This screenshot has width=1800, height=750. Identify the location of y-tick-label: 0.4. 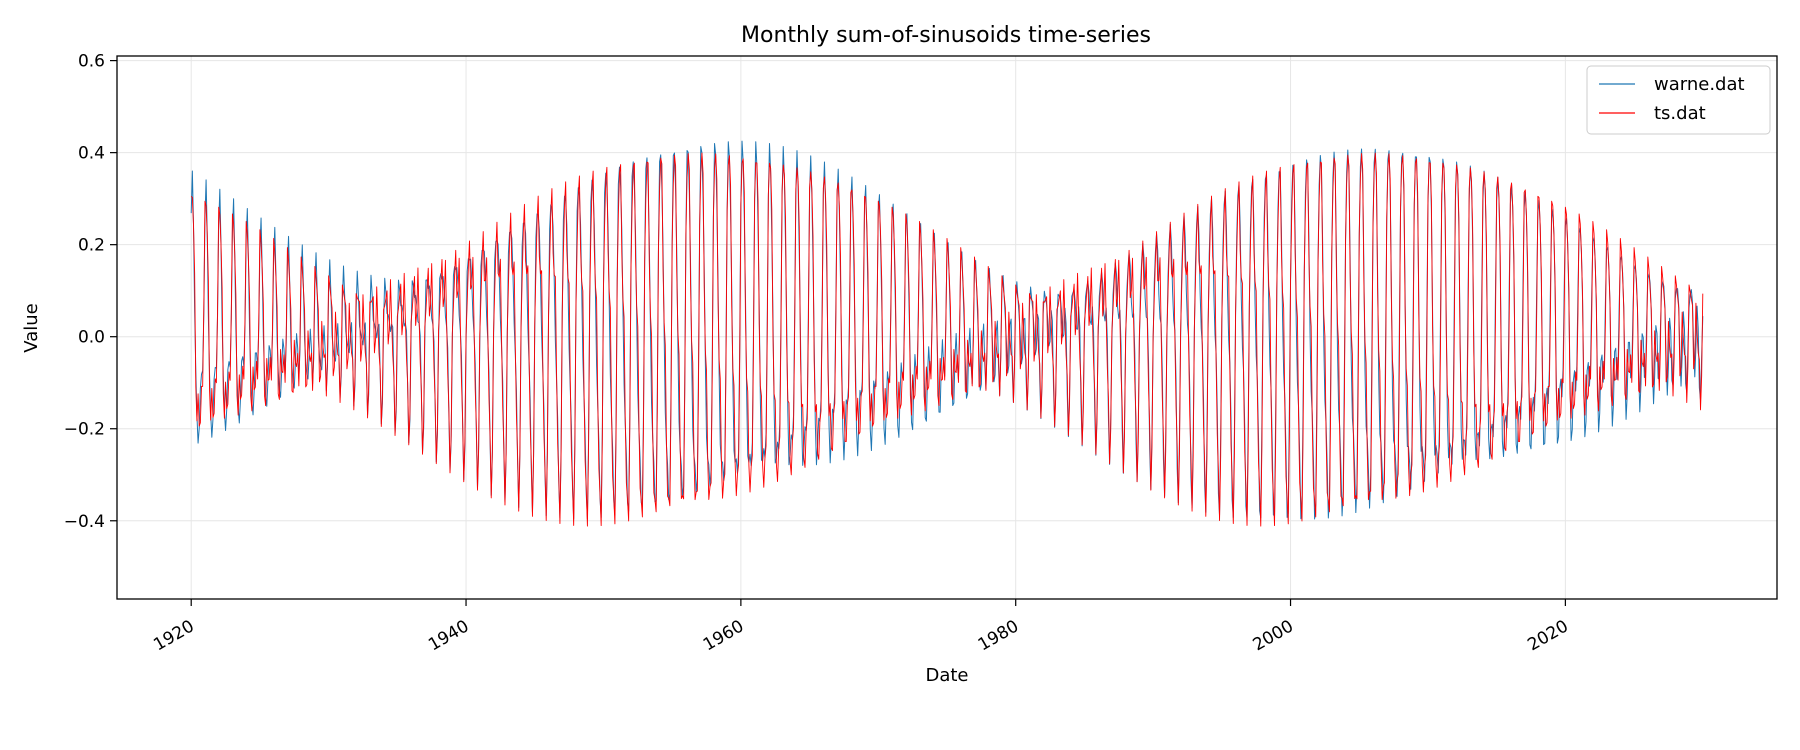
(91, 154).